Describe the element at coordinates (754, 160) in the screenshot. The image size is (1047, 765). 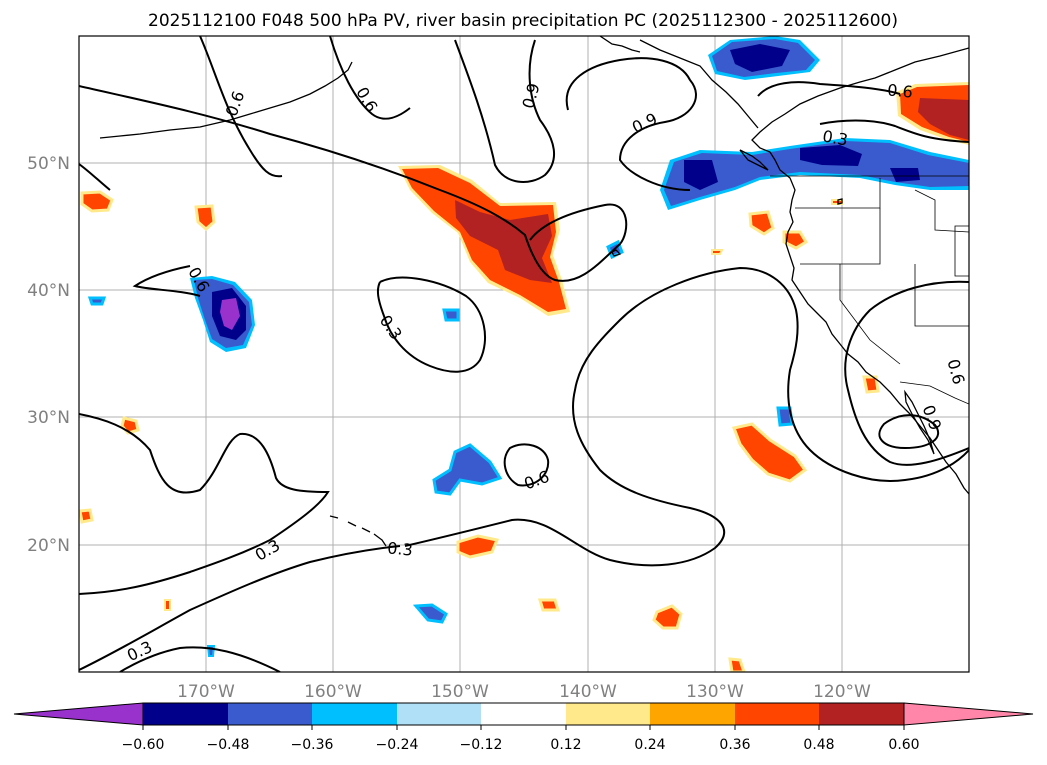
I see `coastline-vancouver` at that location.